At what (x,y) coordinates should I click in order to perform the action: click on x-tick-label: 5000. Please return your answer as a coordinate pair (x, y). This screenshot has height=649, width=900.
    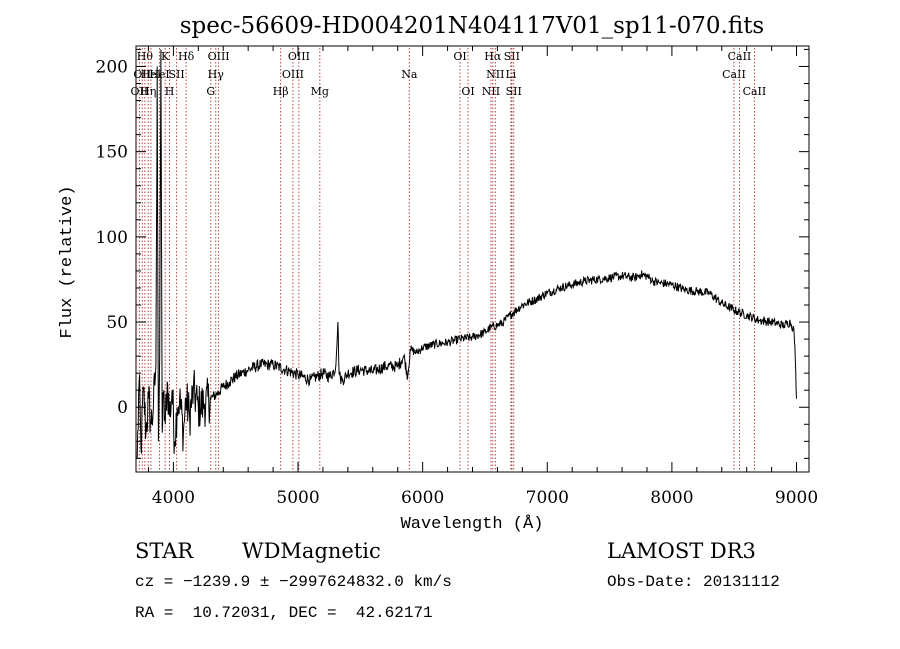
    Looking at the image, I should click on (297, 498).